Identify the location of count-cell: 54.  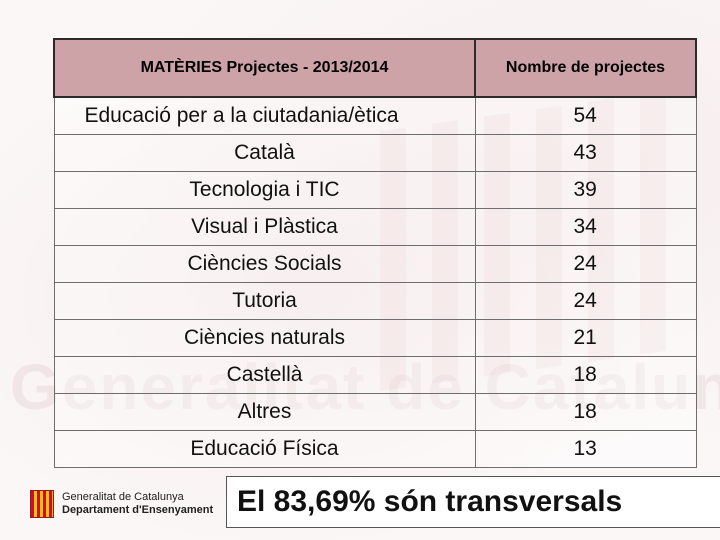
(585, 115).